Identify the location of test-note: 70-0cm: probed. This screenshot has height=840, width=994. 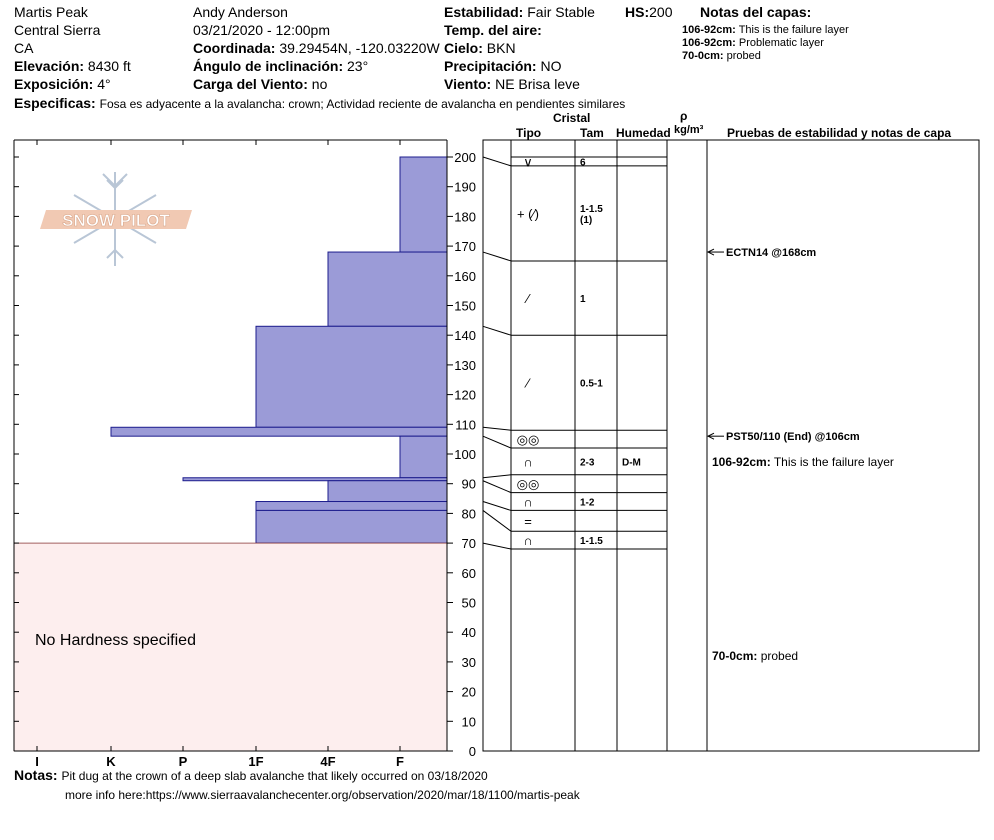
(755, 656).